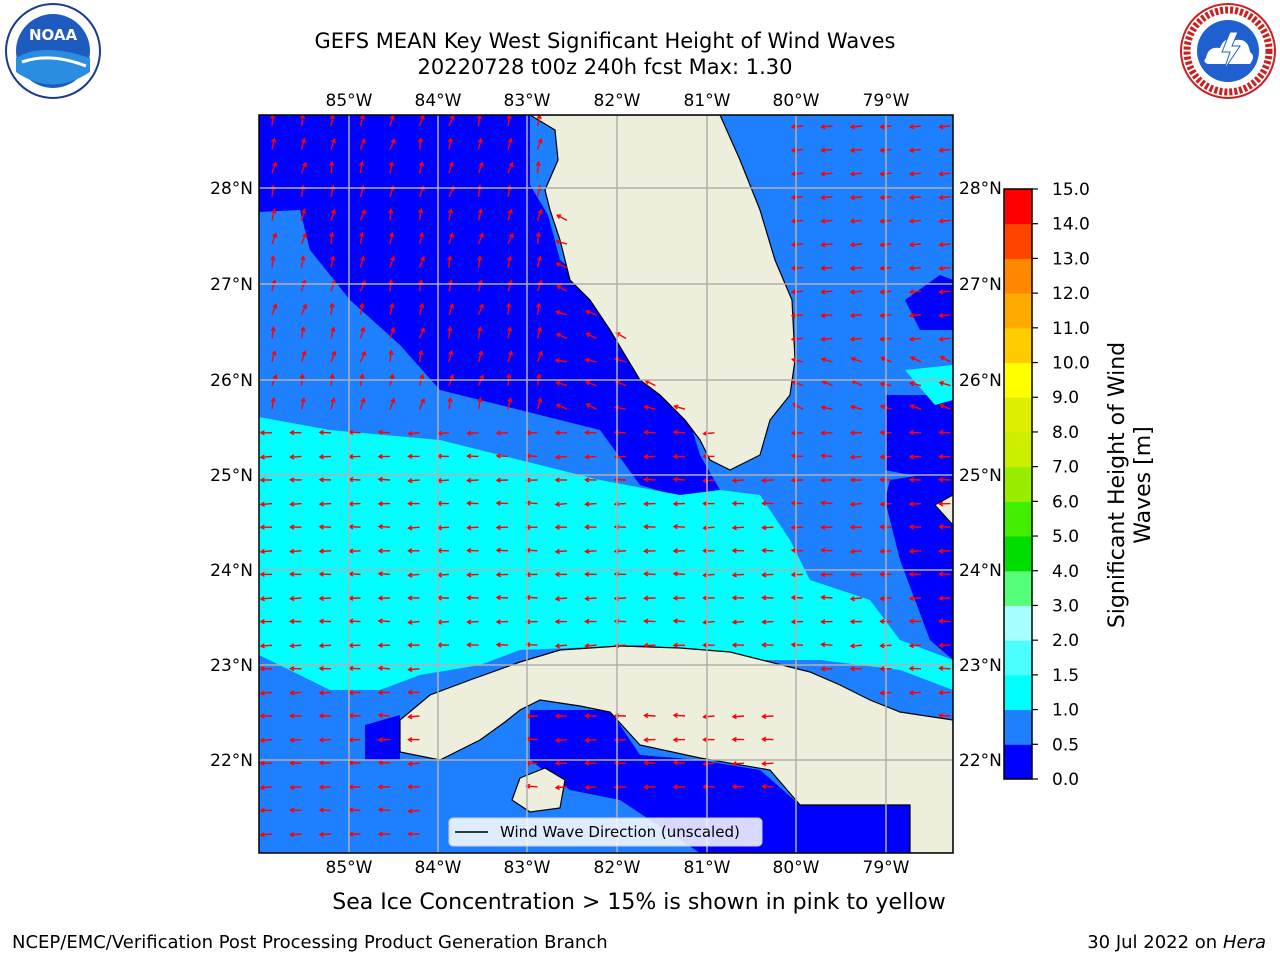 This screenshot has width=1280, height=960. I want to click on colorbar-tick-label: 6.0, so click(1065, 502).